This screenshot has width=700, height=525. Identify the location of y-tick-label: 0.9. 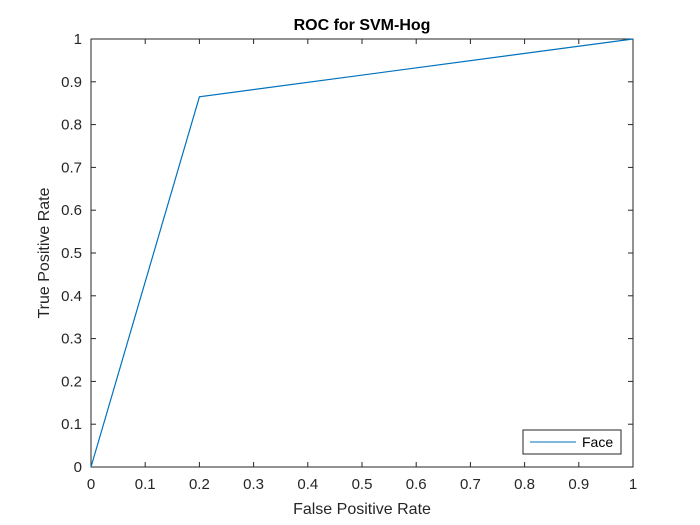
(71, 82).